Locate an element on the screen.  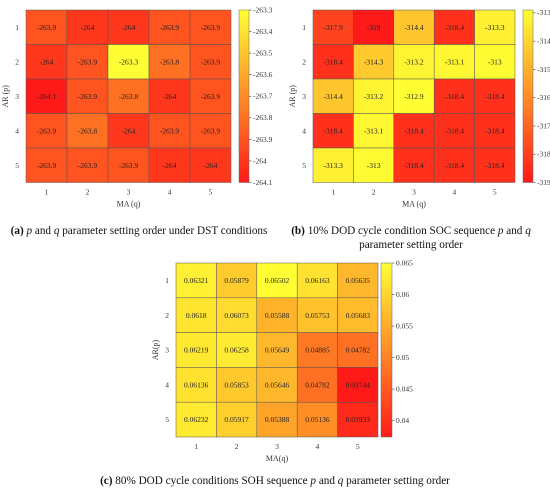
x-axis-label: MA(q) is located at coordinates (277, 458).